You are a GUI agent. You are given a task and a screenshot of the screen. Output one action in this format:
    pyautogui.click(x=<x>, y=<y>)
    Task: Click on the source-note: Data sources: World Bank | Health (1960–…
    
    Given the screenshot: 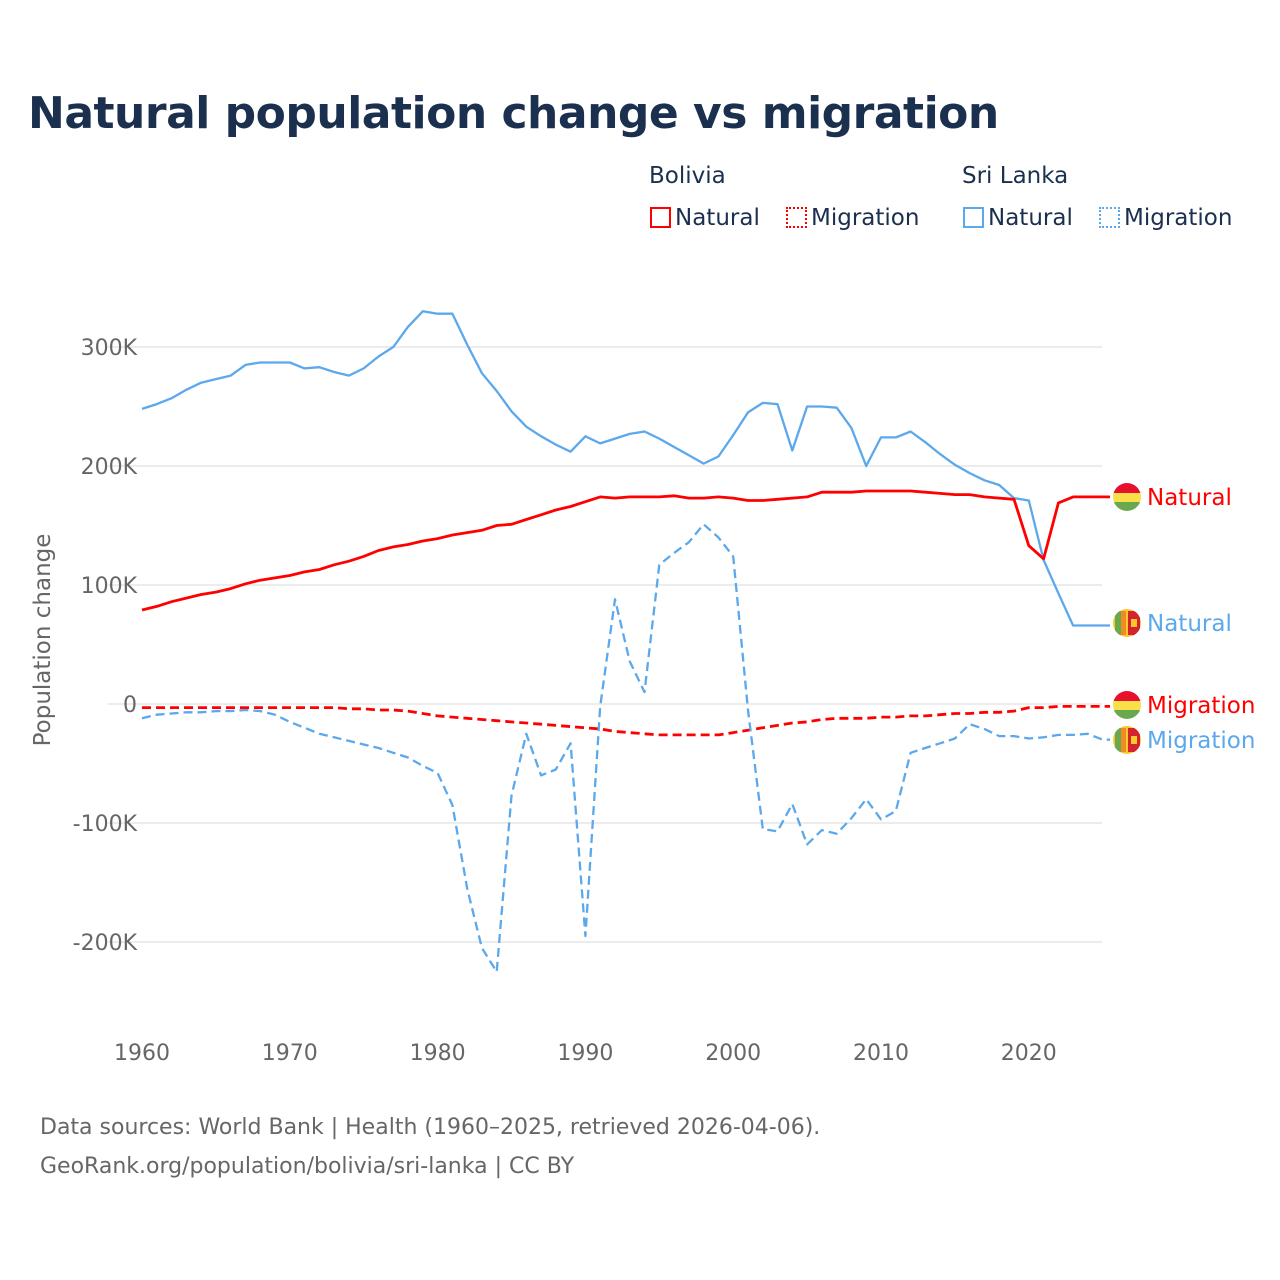 What is the action you would take?
    pyautogui.click(x=430, y=1147)
    